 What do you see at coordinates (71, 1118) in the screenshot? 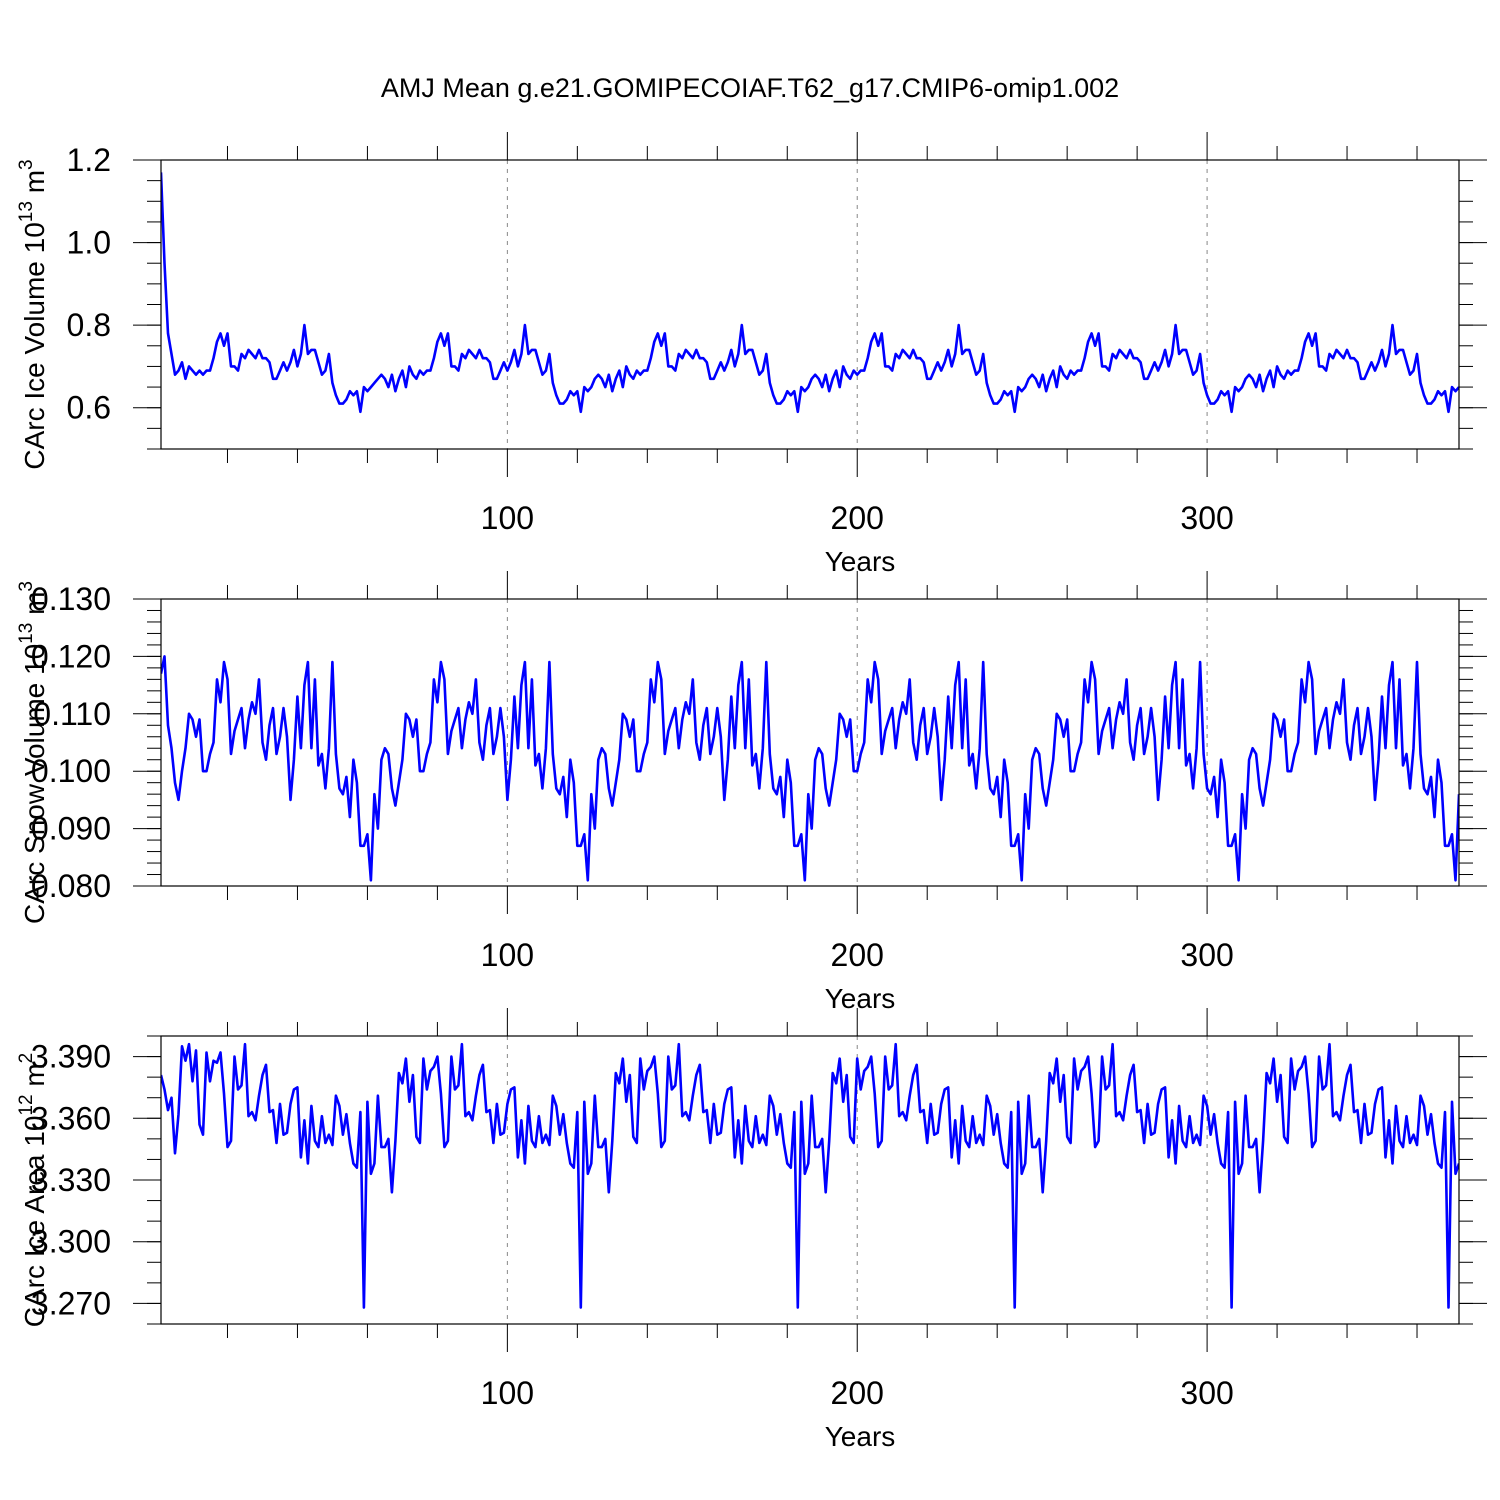
I see `y-tick-label: 3.360` at bounding box center [71, 1118].